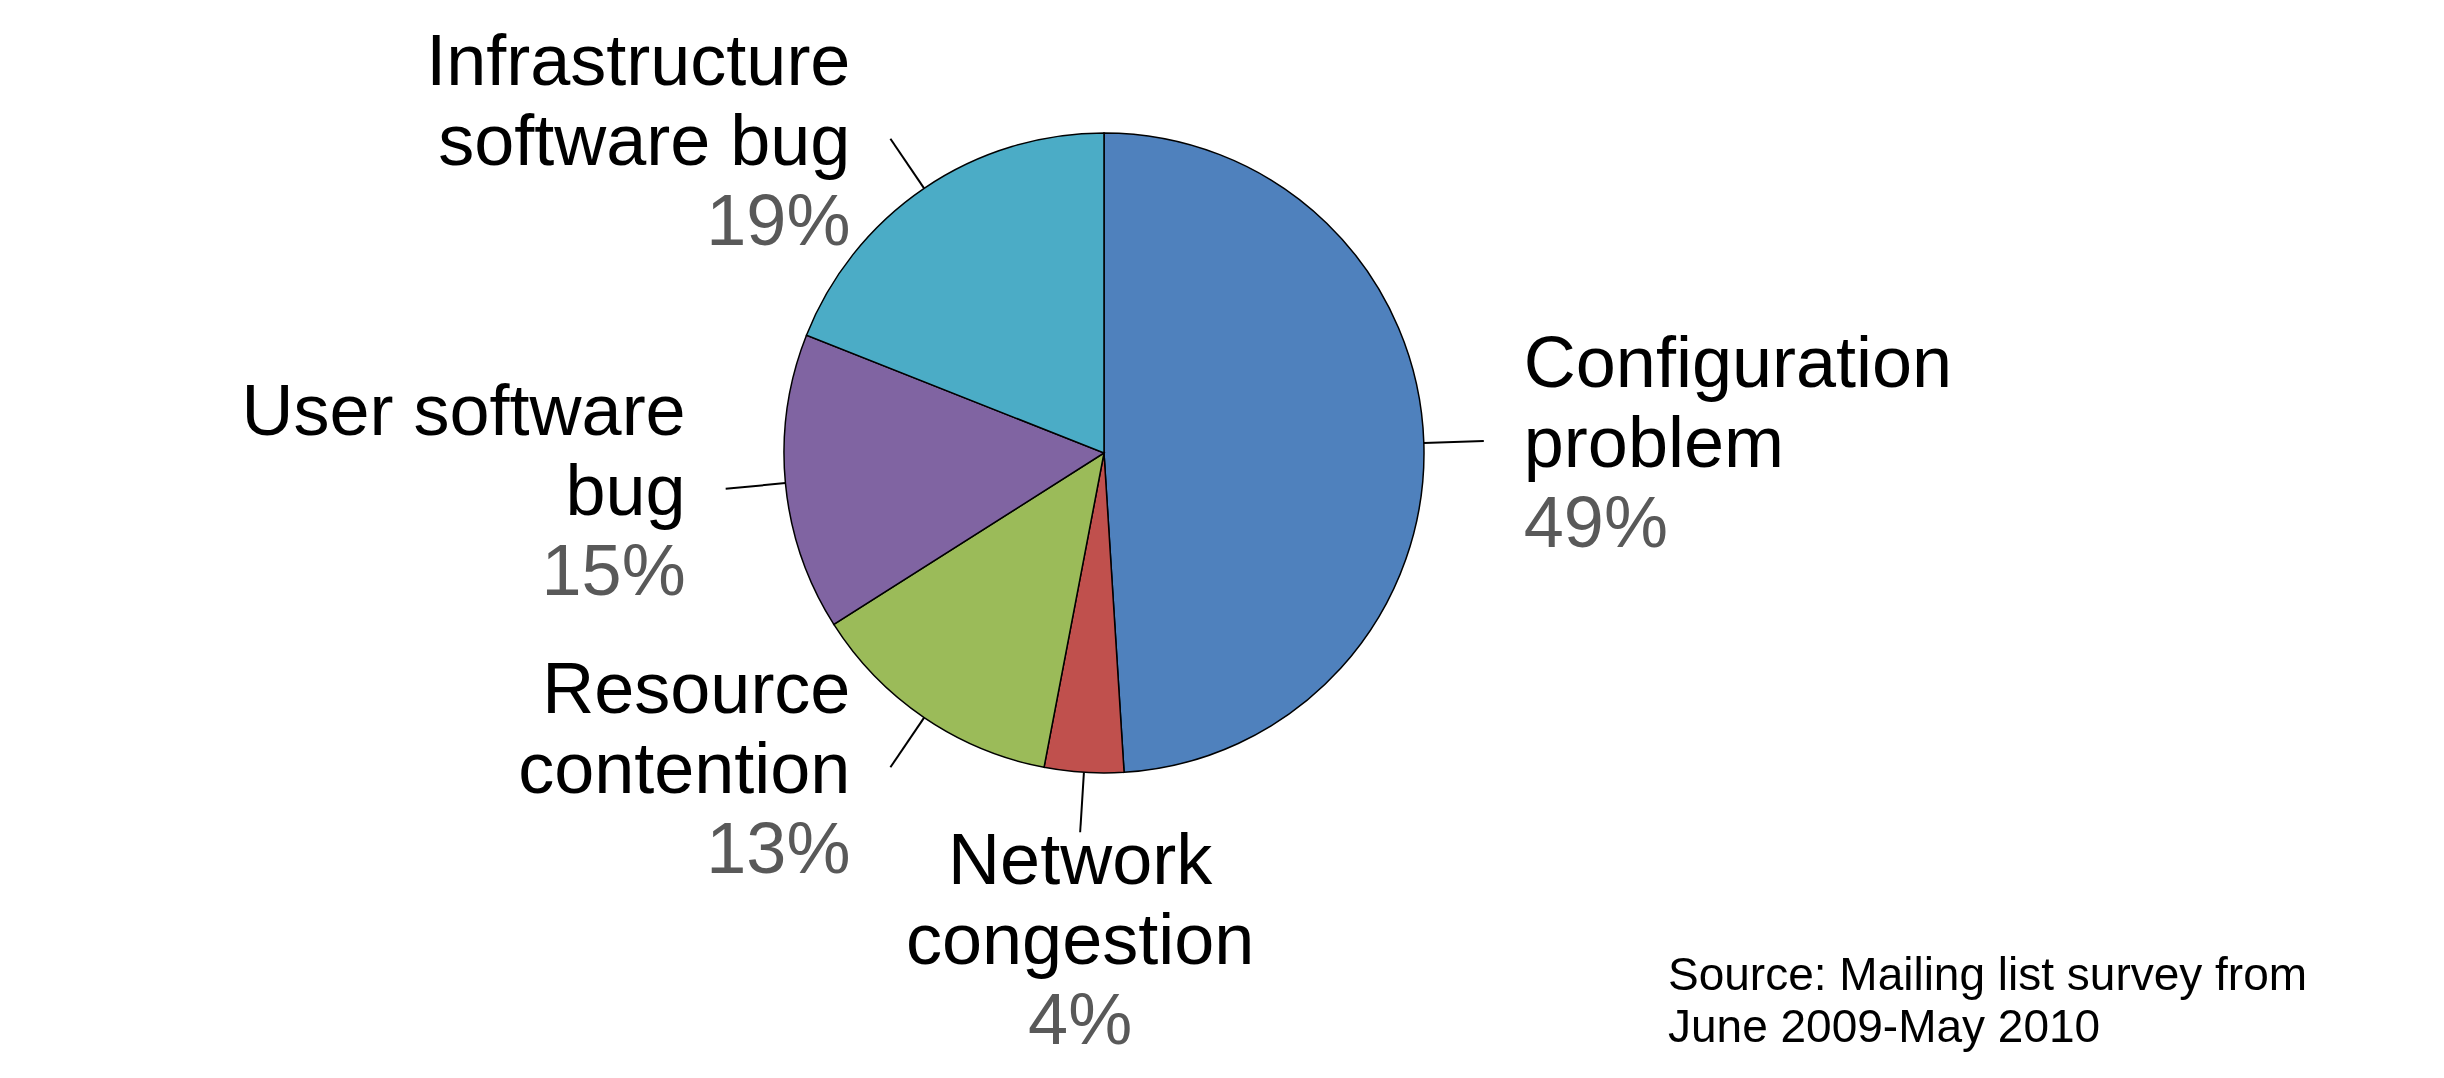 This screenshot has width=2444, height=1078. I want to click on data-label: 15%, so click(613, 569).